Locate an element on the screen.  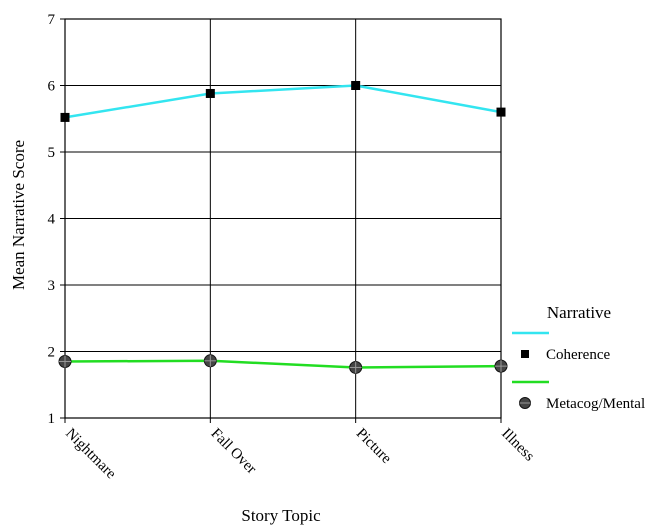
legend-label-0: Coherence is located at coordinates (578, 355).